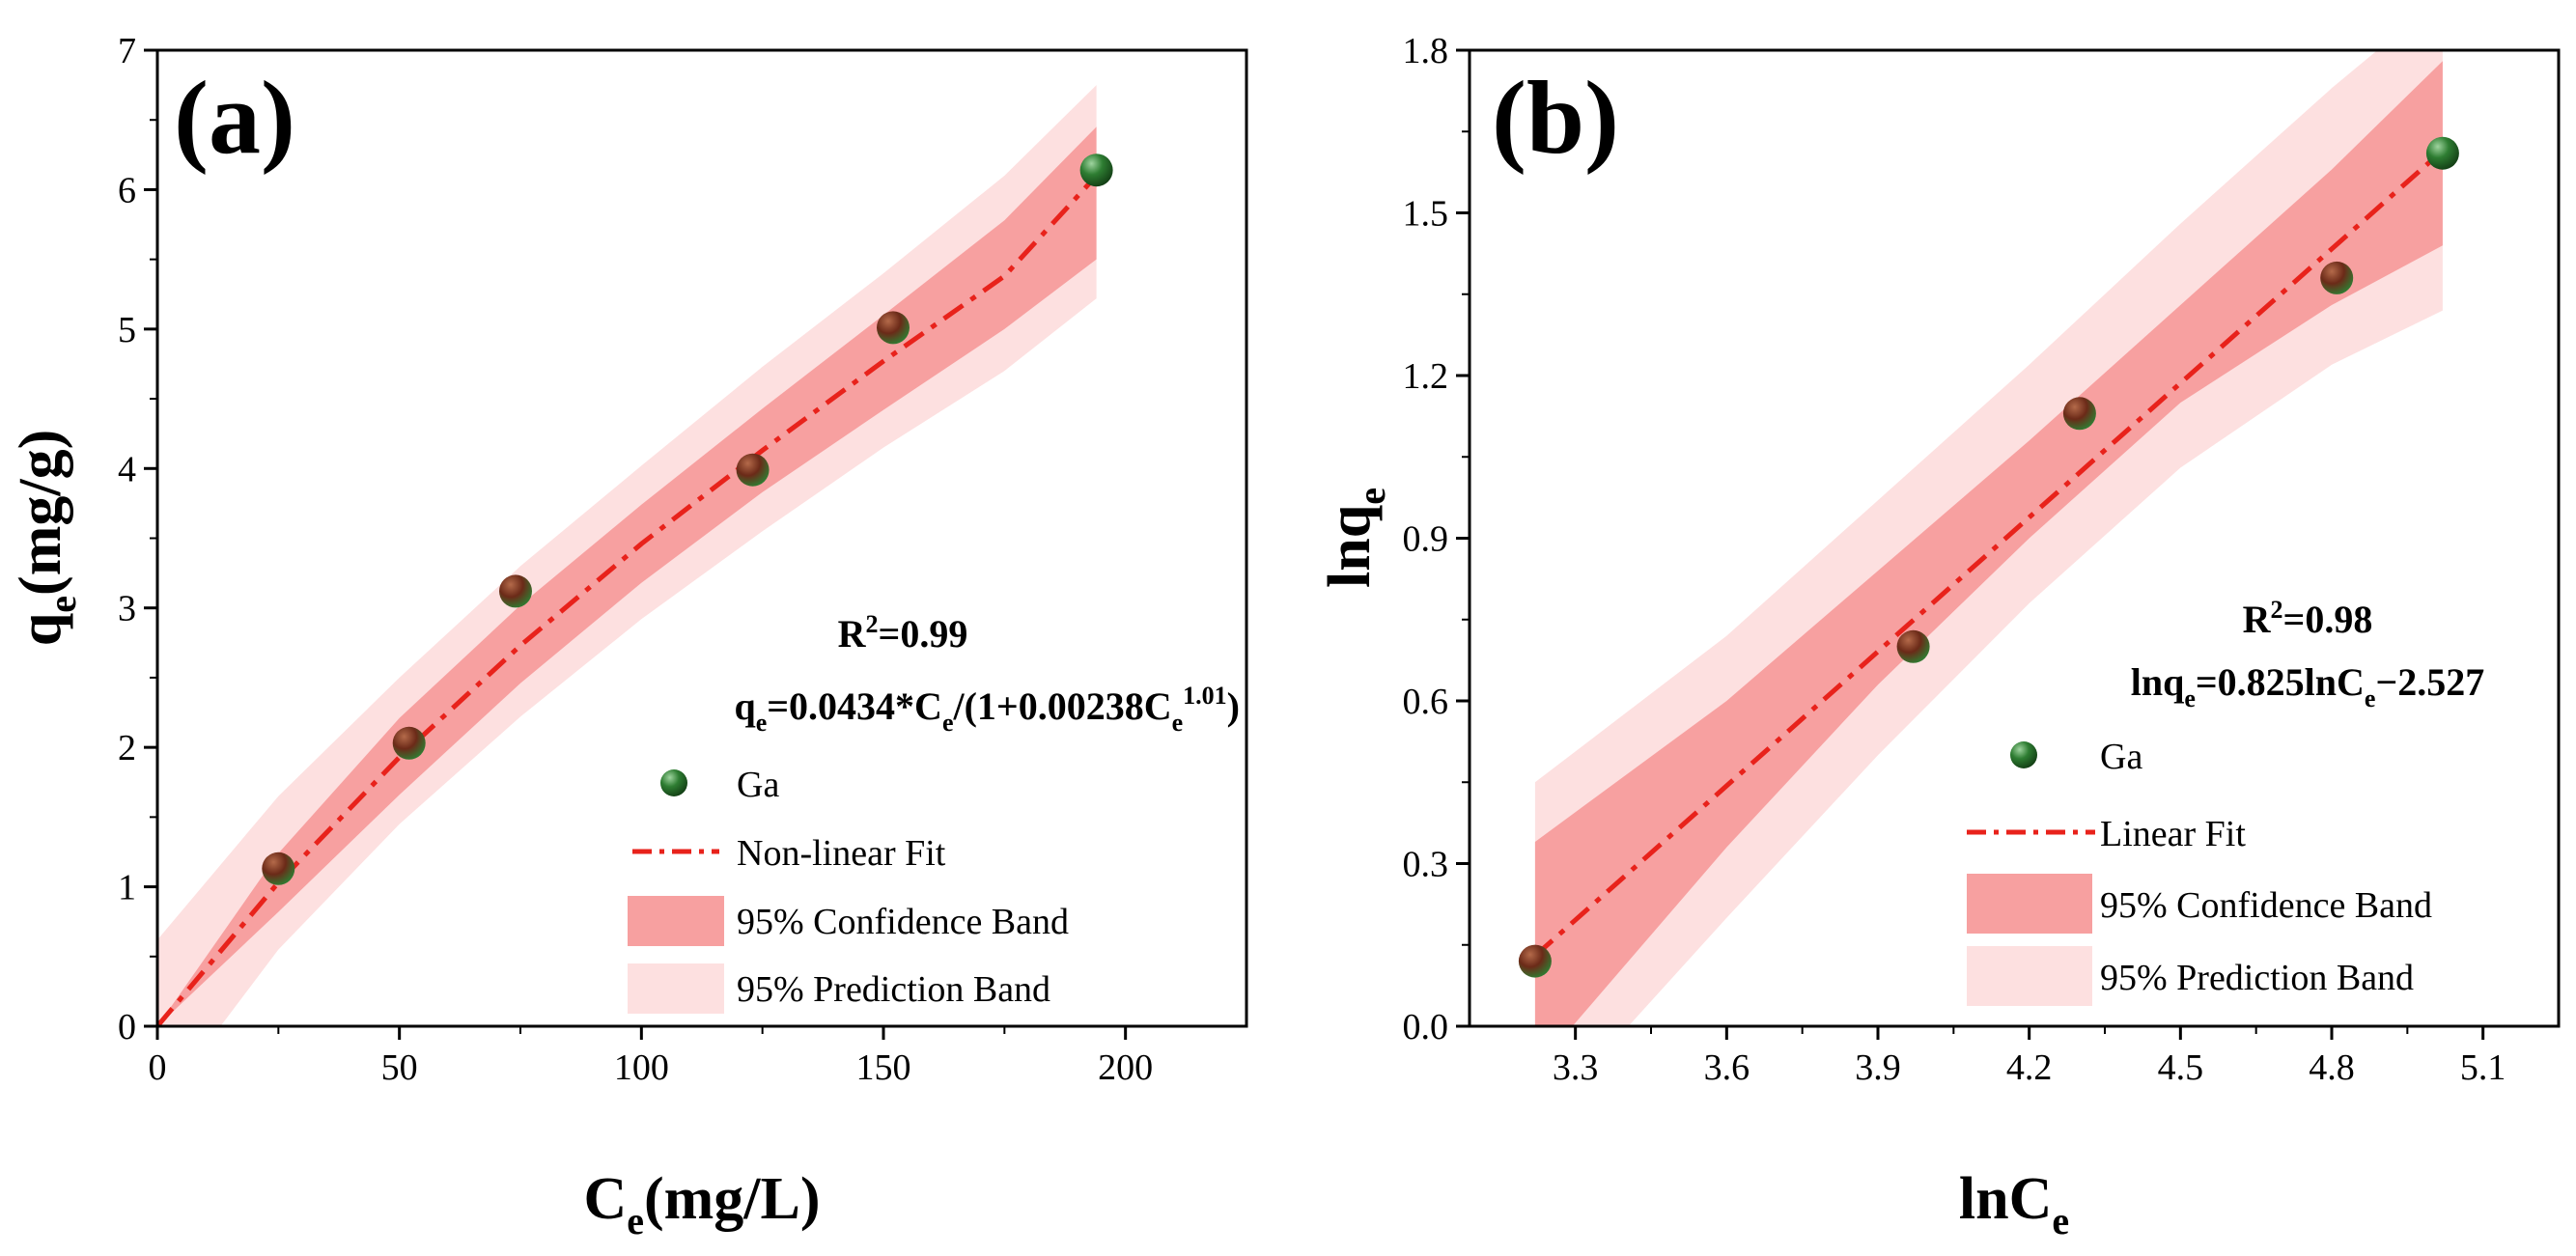  Describe the element at coordinates (2181, 1067) in the screenshot. I see `x-tick-label: 4.5` at that location.